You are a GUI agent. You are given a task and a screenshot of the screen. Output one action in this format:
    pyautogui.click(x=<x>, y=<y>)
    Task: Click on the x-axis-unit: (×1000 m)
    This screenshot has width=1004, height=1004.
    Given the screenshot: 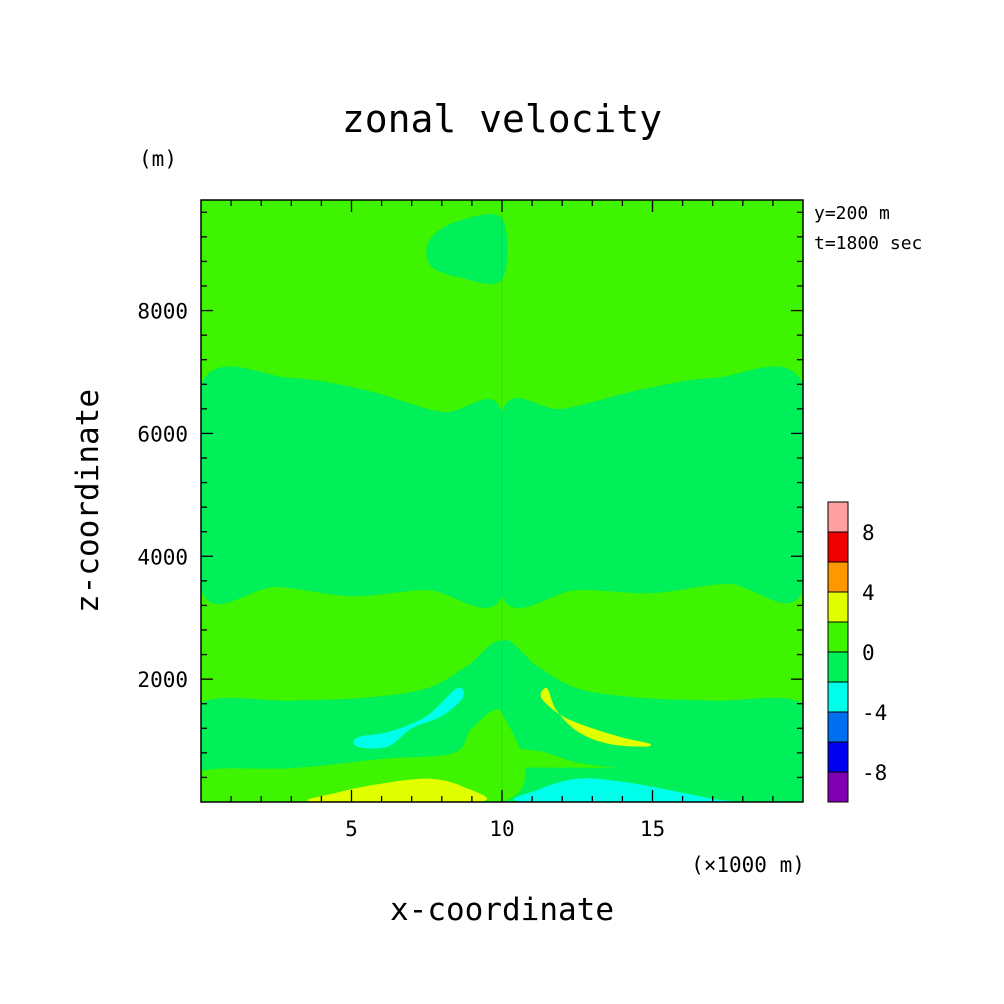 What is the action you would take?
    pyautogui.click(x=748, y=865)
    